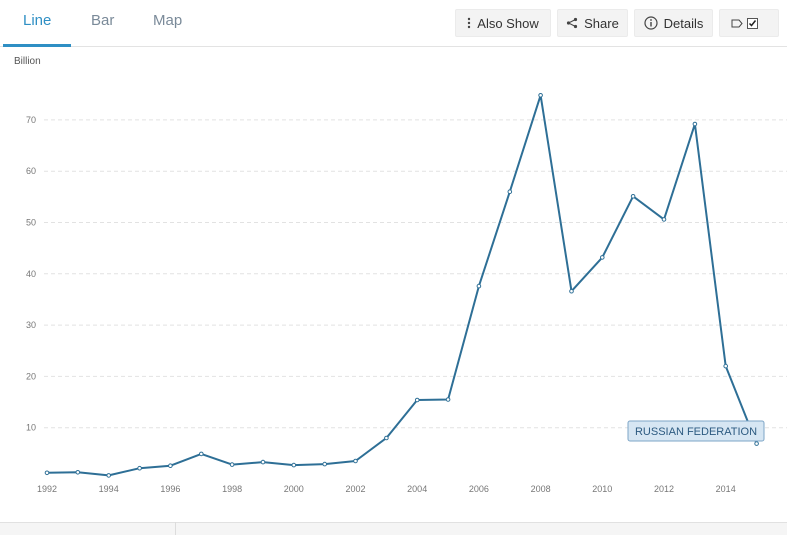 The width and height of the screenshot is (787, 535). What do you see at coordinates (103, 20) in the screenshot?
I see `tab-bar: Bar` at bounding box center [103, 20].